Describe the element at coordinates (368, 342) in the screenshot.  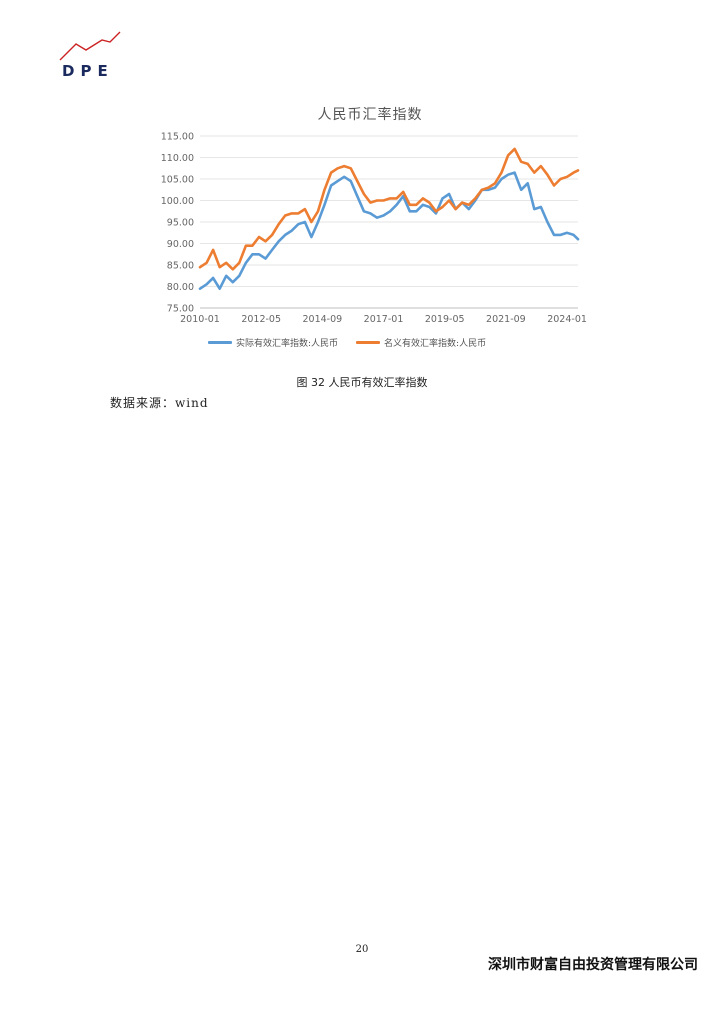
I see `legend-swatch-nominal` at that location.